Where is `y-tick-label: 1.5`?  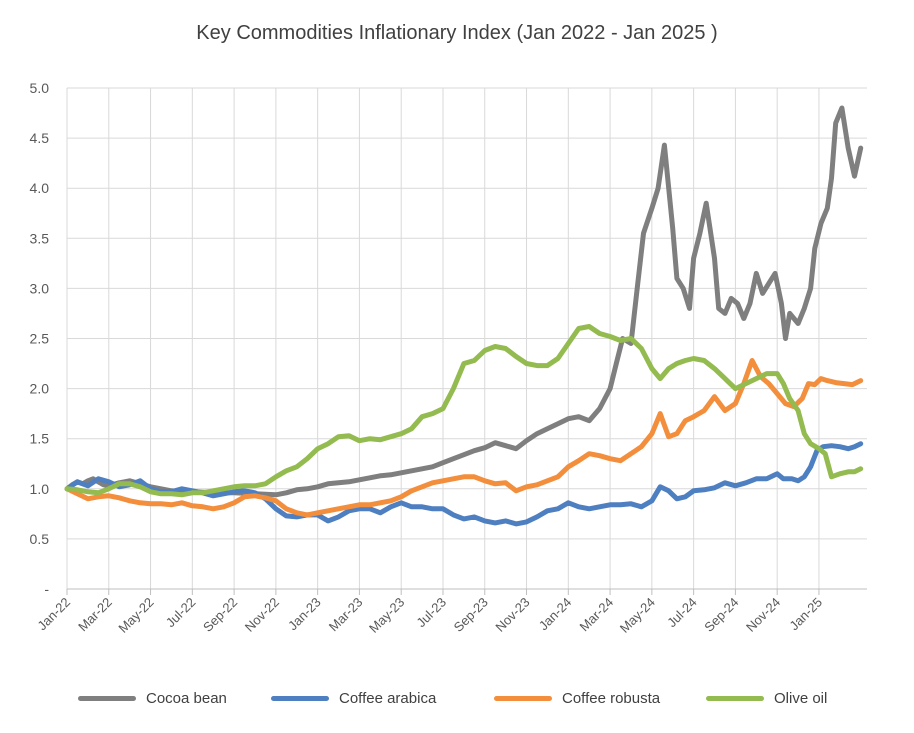 y-tick-label: 1.5 is located at coordinates (40, 439).